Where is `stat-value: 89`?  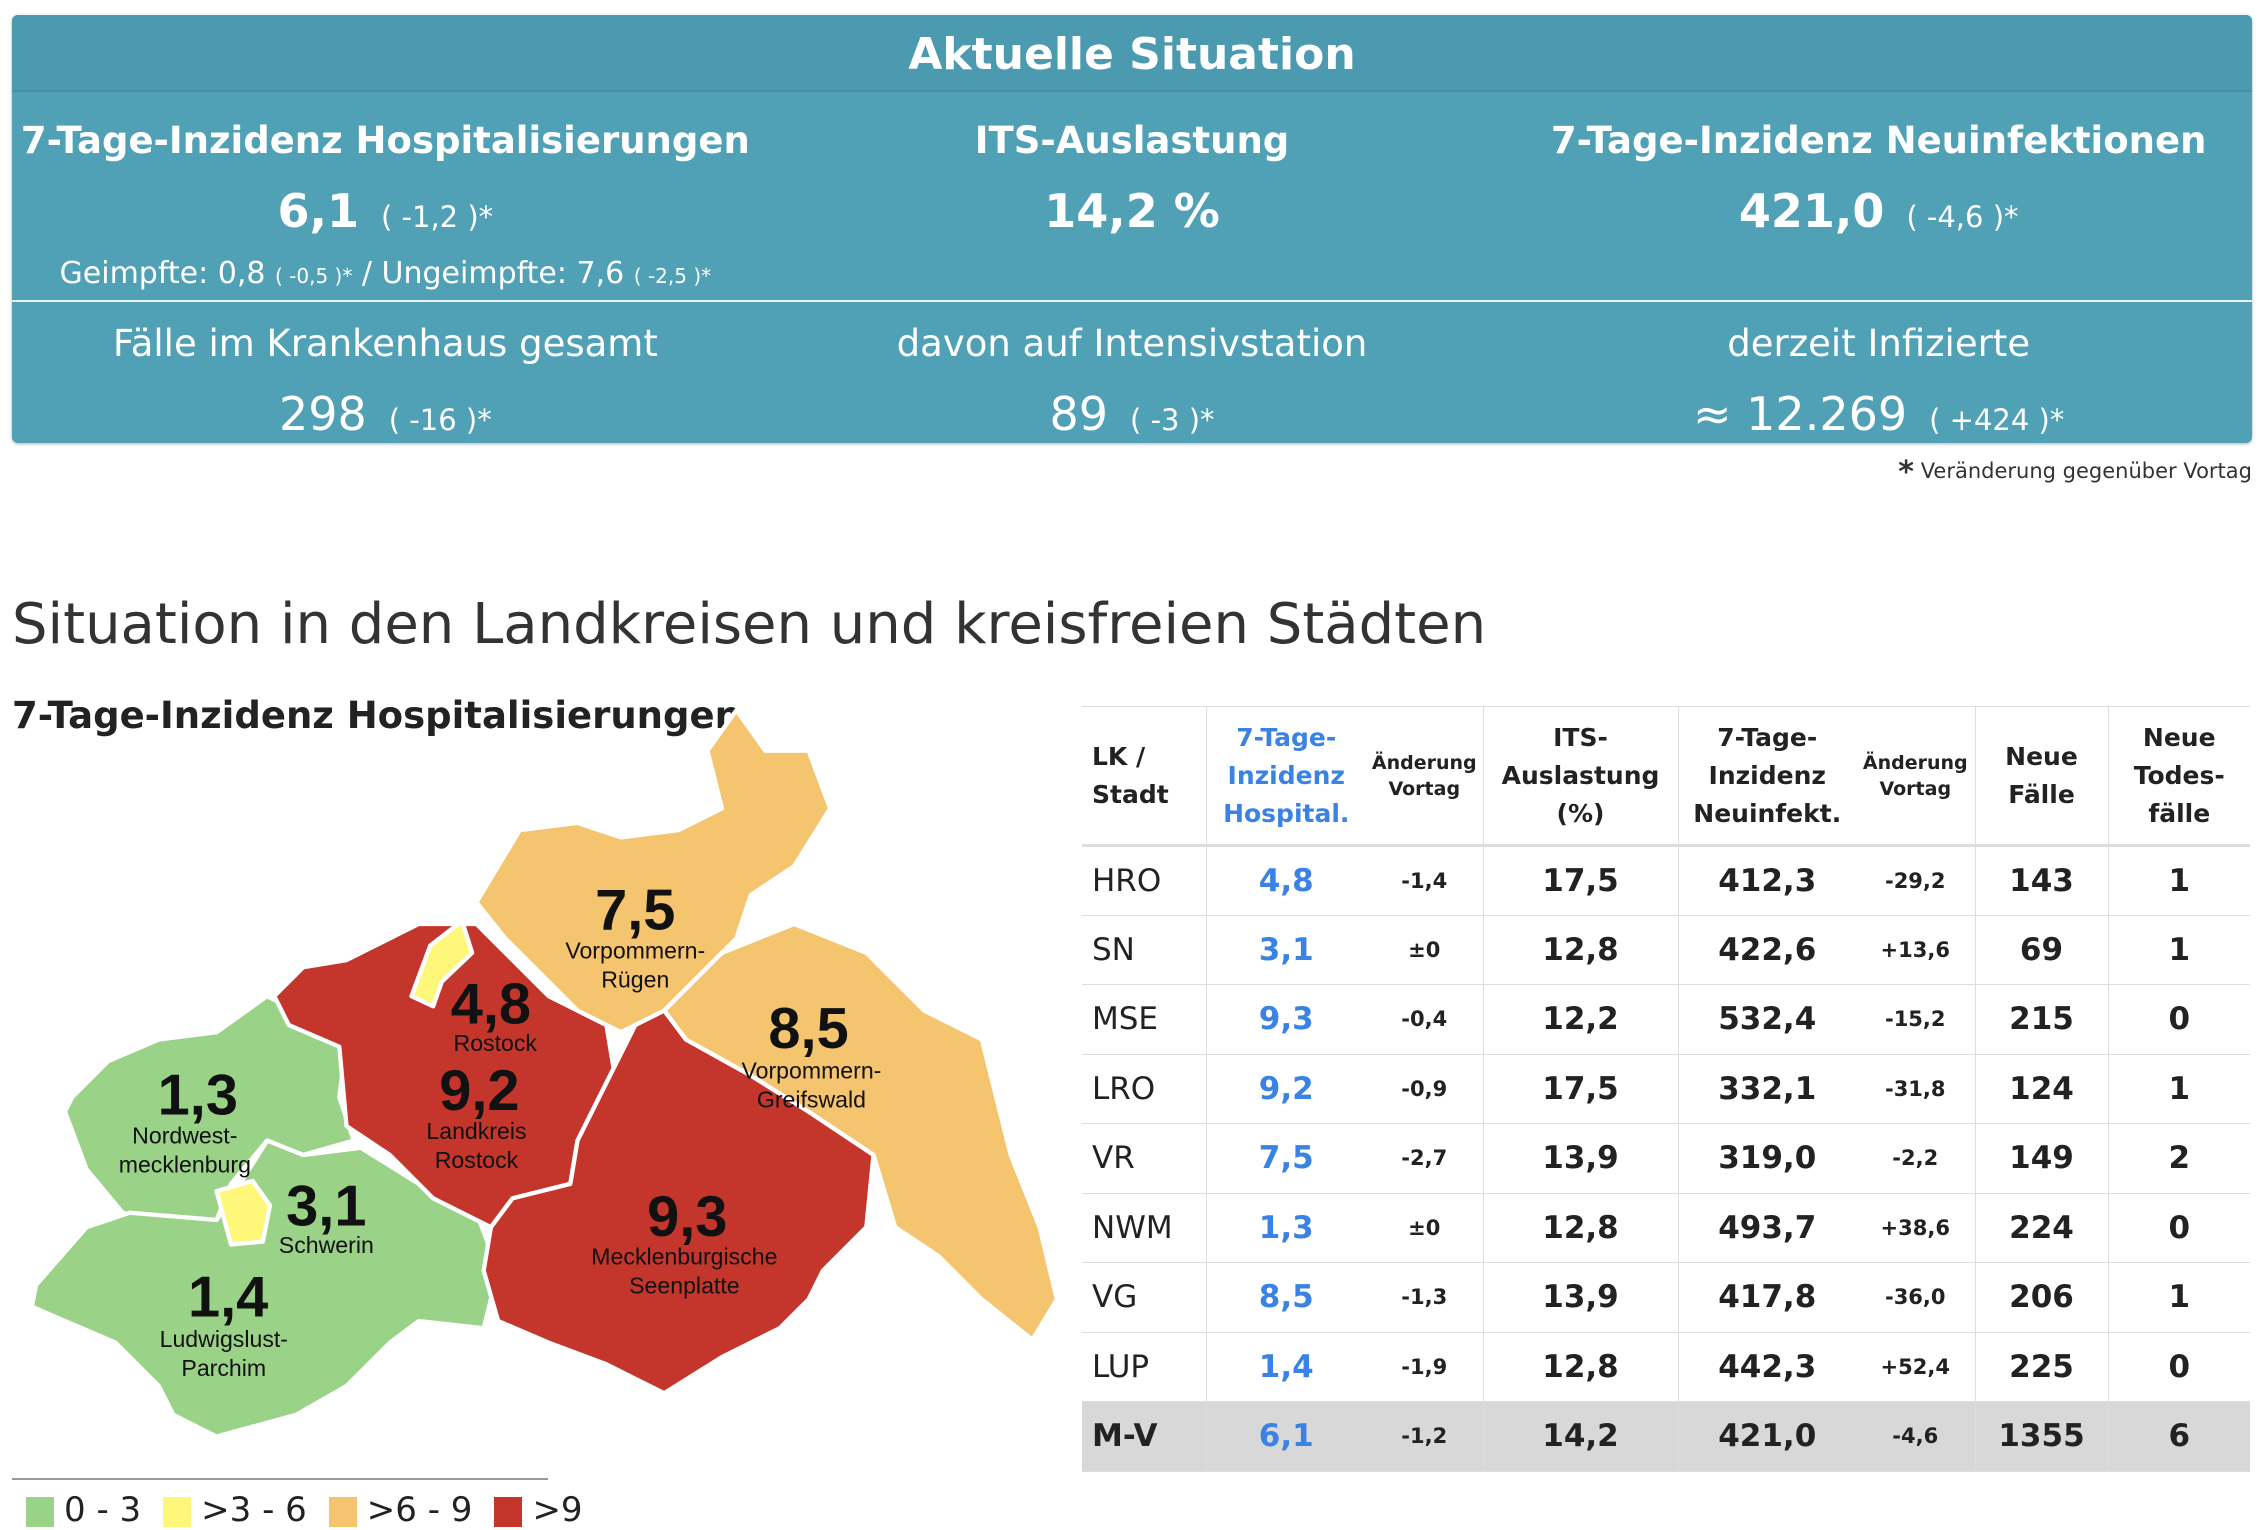 stat-value: 89 is located at coordinates (1079, 414).